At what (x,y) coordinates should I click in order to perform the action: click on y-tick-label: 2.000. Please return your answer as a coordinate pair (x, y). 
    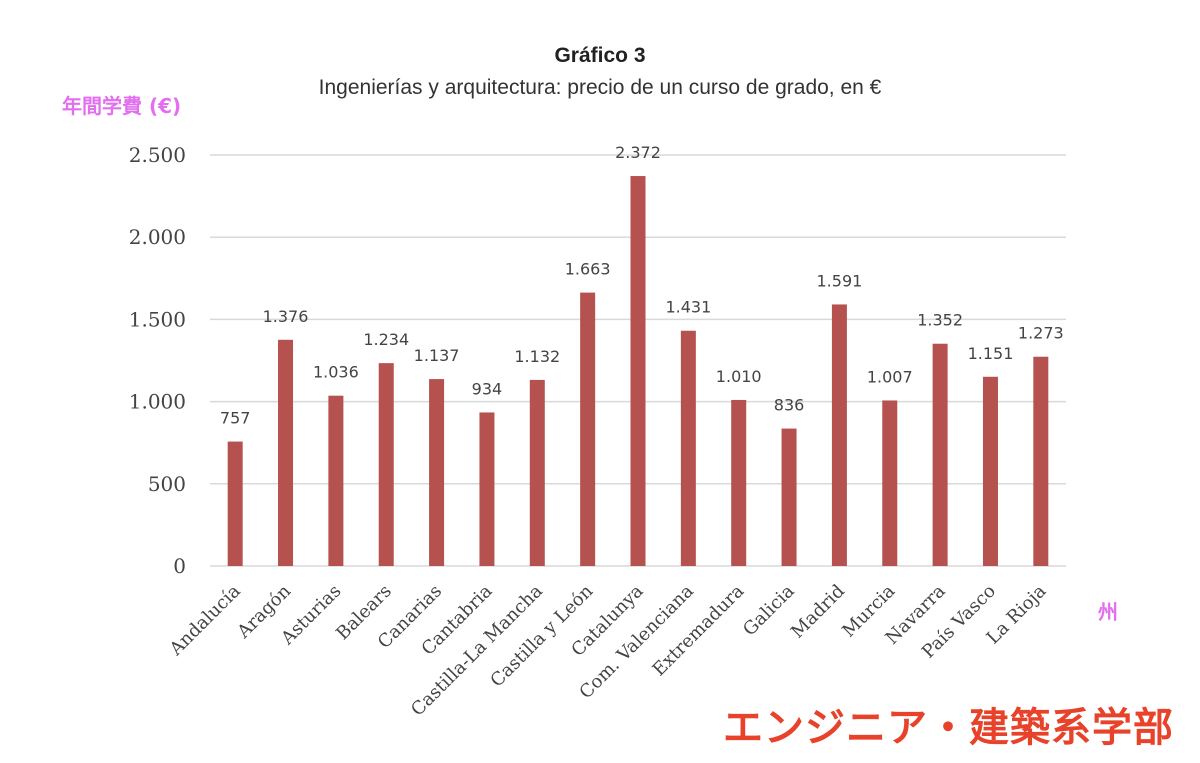
    Looking at the image, I should click on (157, 237).